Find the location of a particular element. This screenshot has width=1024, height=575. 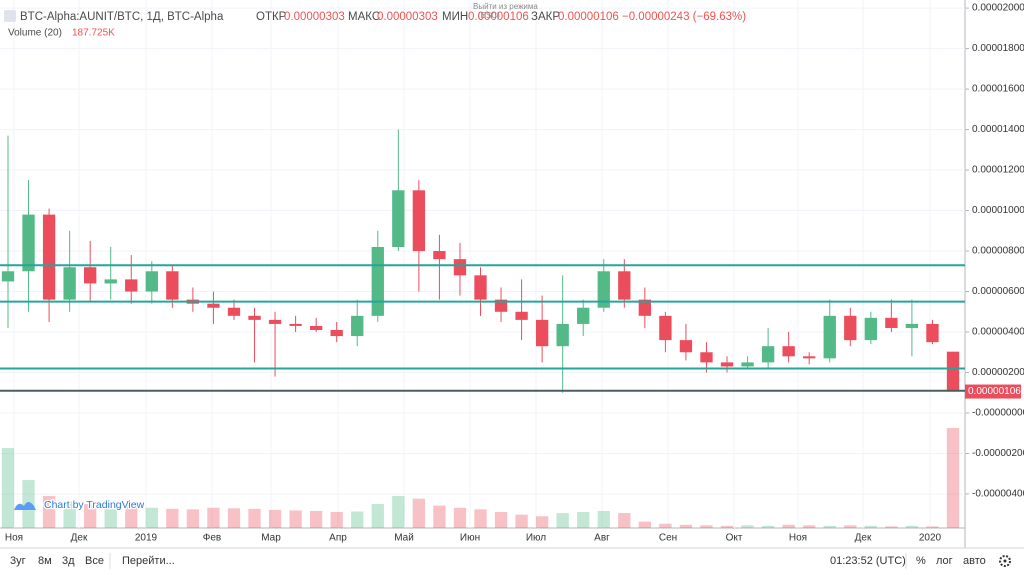

watermark: Chart by TradingView is located at coordinates (80, 505).